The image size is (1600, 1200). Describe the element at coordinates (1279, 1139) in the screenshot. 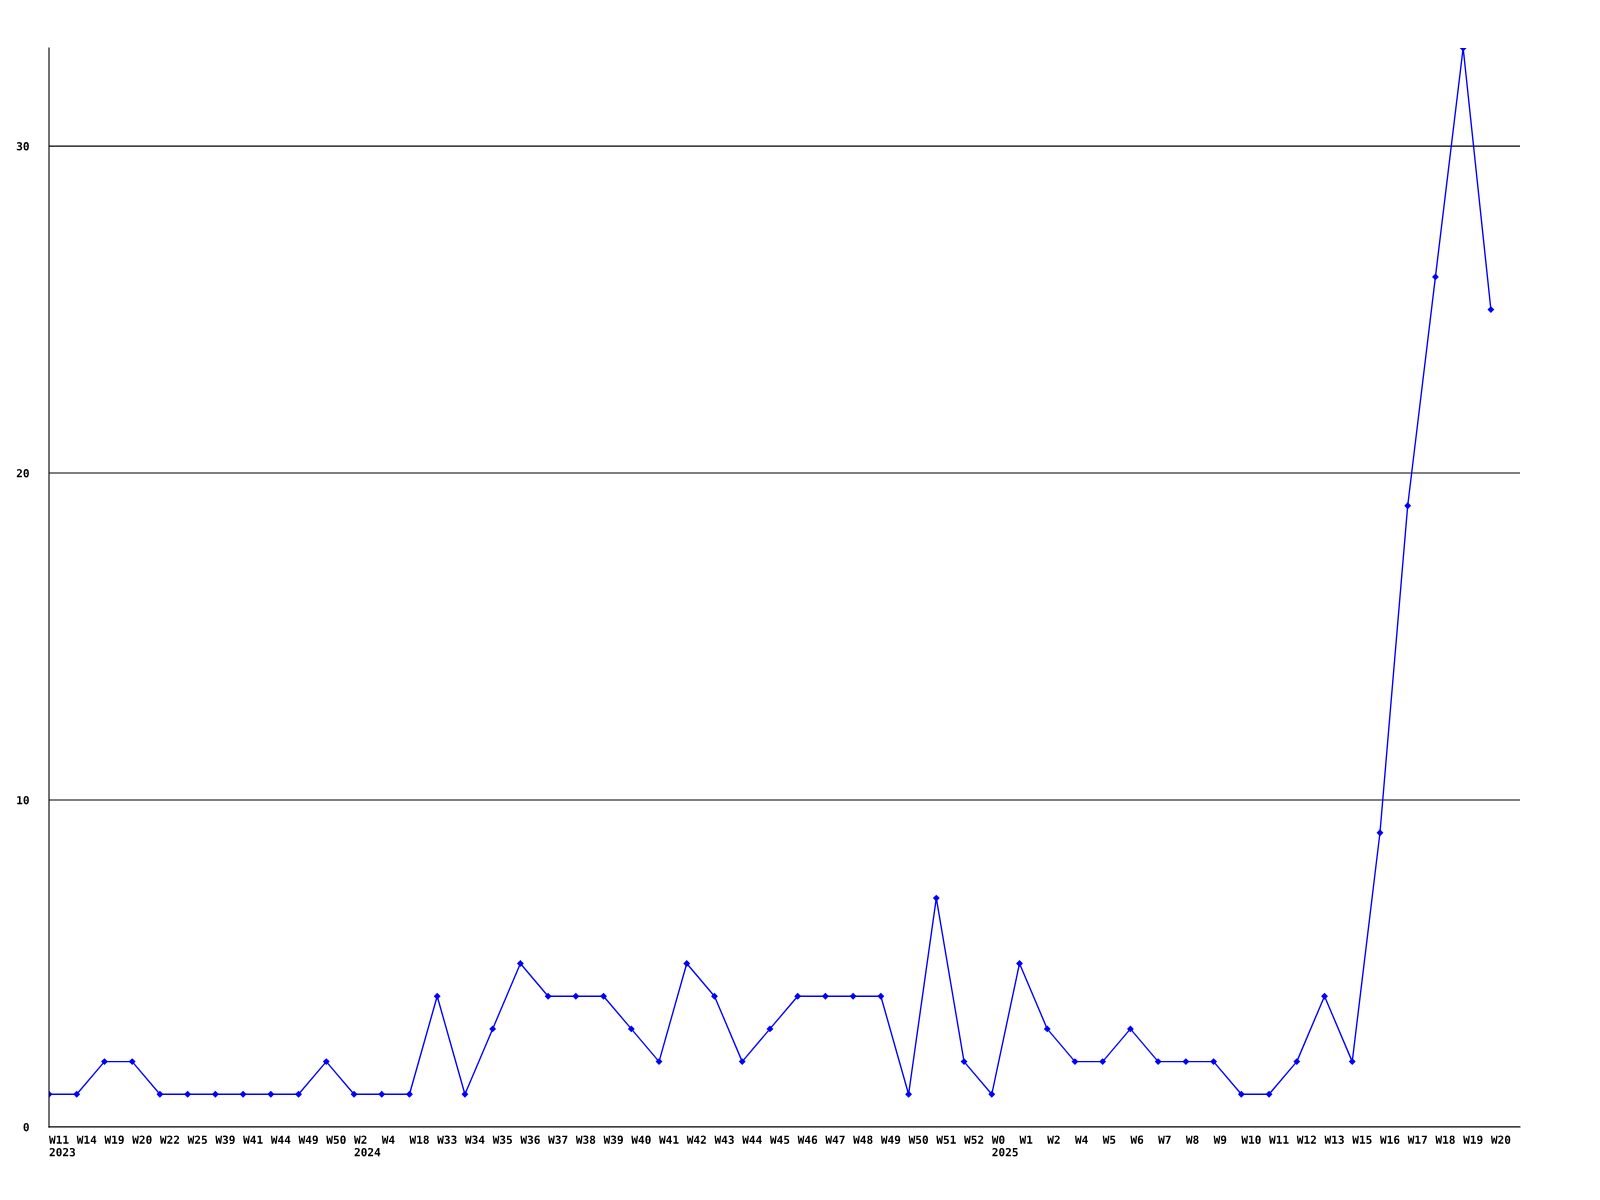

I see `x-tick-label: W11` at that location.